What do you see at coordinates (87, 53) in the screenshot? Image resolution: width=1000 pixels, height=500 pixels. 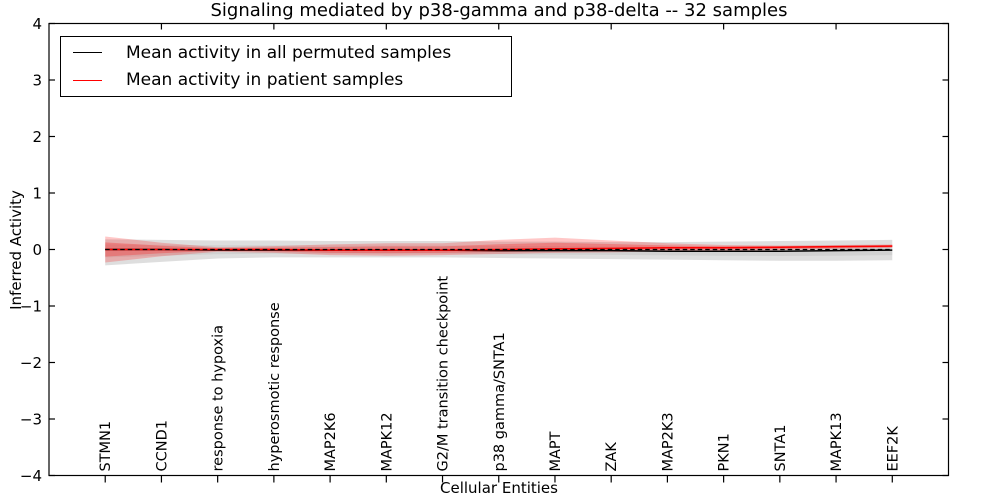 I see `permuted-line-swatch` at bounding box center [87, 53].